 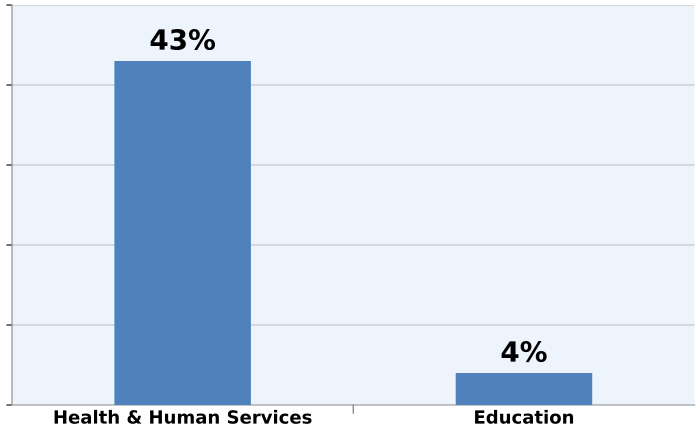 I want to click on x-tick-label: Education, so click(x=524, y=417).